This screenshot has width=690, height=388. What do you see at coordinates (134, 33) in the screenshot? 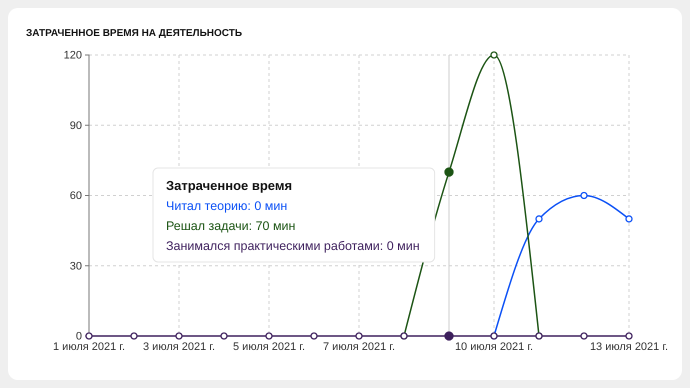
I see `chart-title: ЗАТРАЧЕННОЕ ВРЕМЯ НА ДЕЯТЕЛЬНОСТЬ` at bounding box center [134, 33].